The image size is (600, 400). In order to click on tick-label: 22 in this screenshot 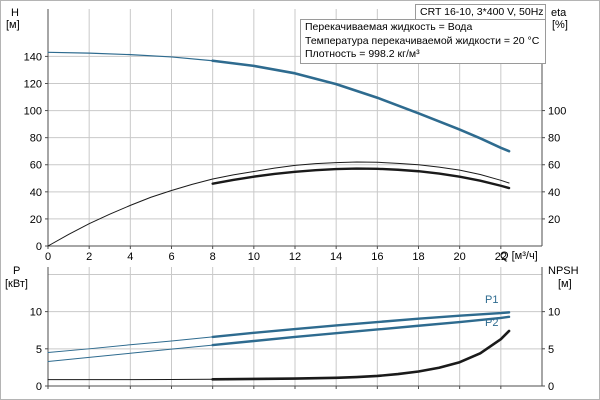, I will do `click(501, 257)`.